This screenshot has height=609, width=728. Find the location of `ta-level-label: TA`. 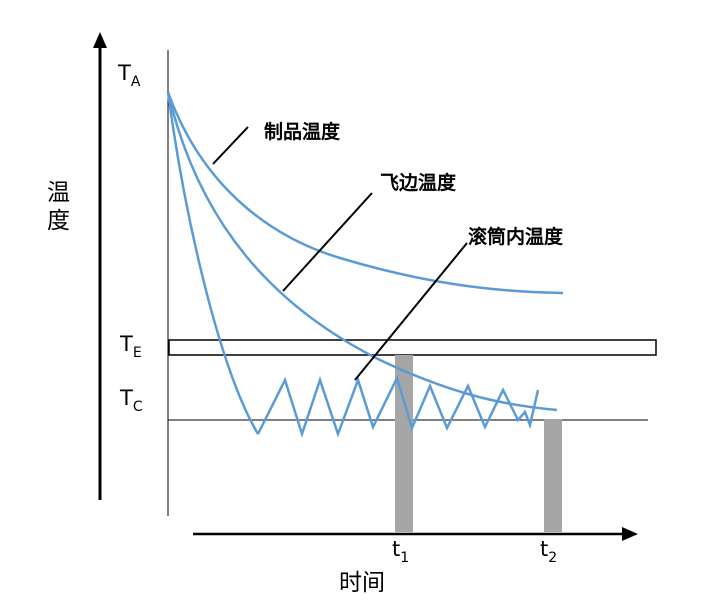

ta-level-label: TA is located at coordinates (129, 75).